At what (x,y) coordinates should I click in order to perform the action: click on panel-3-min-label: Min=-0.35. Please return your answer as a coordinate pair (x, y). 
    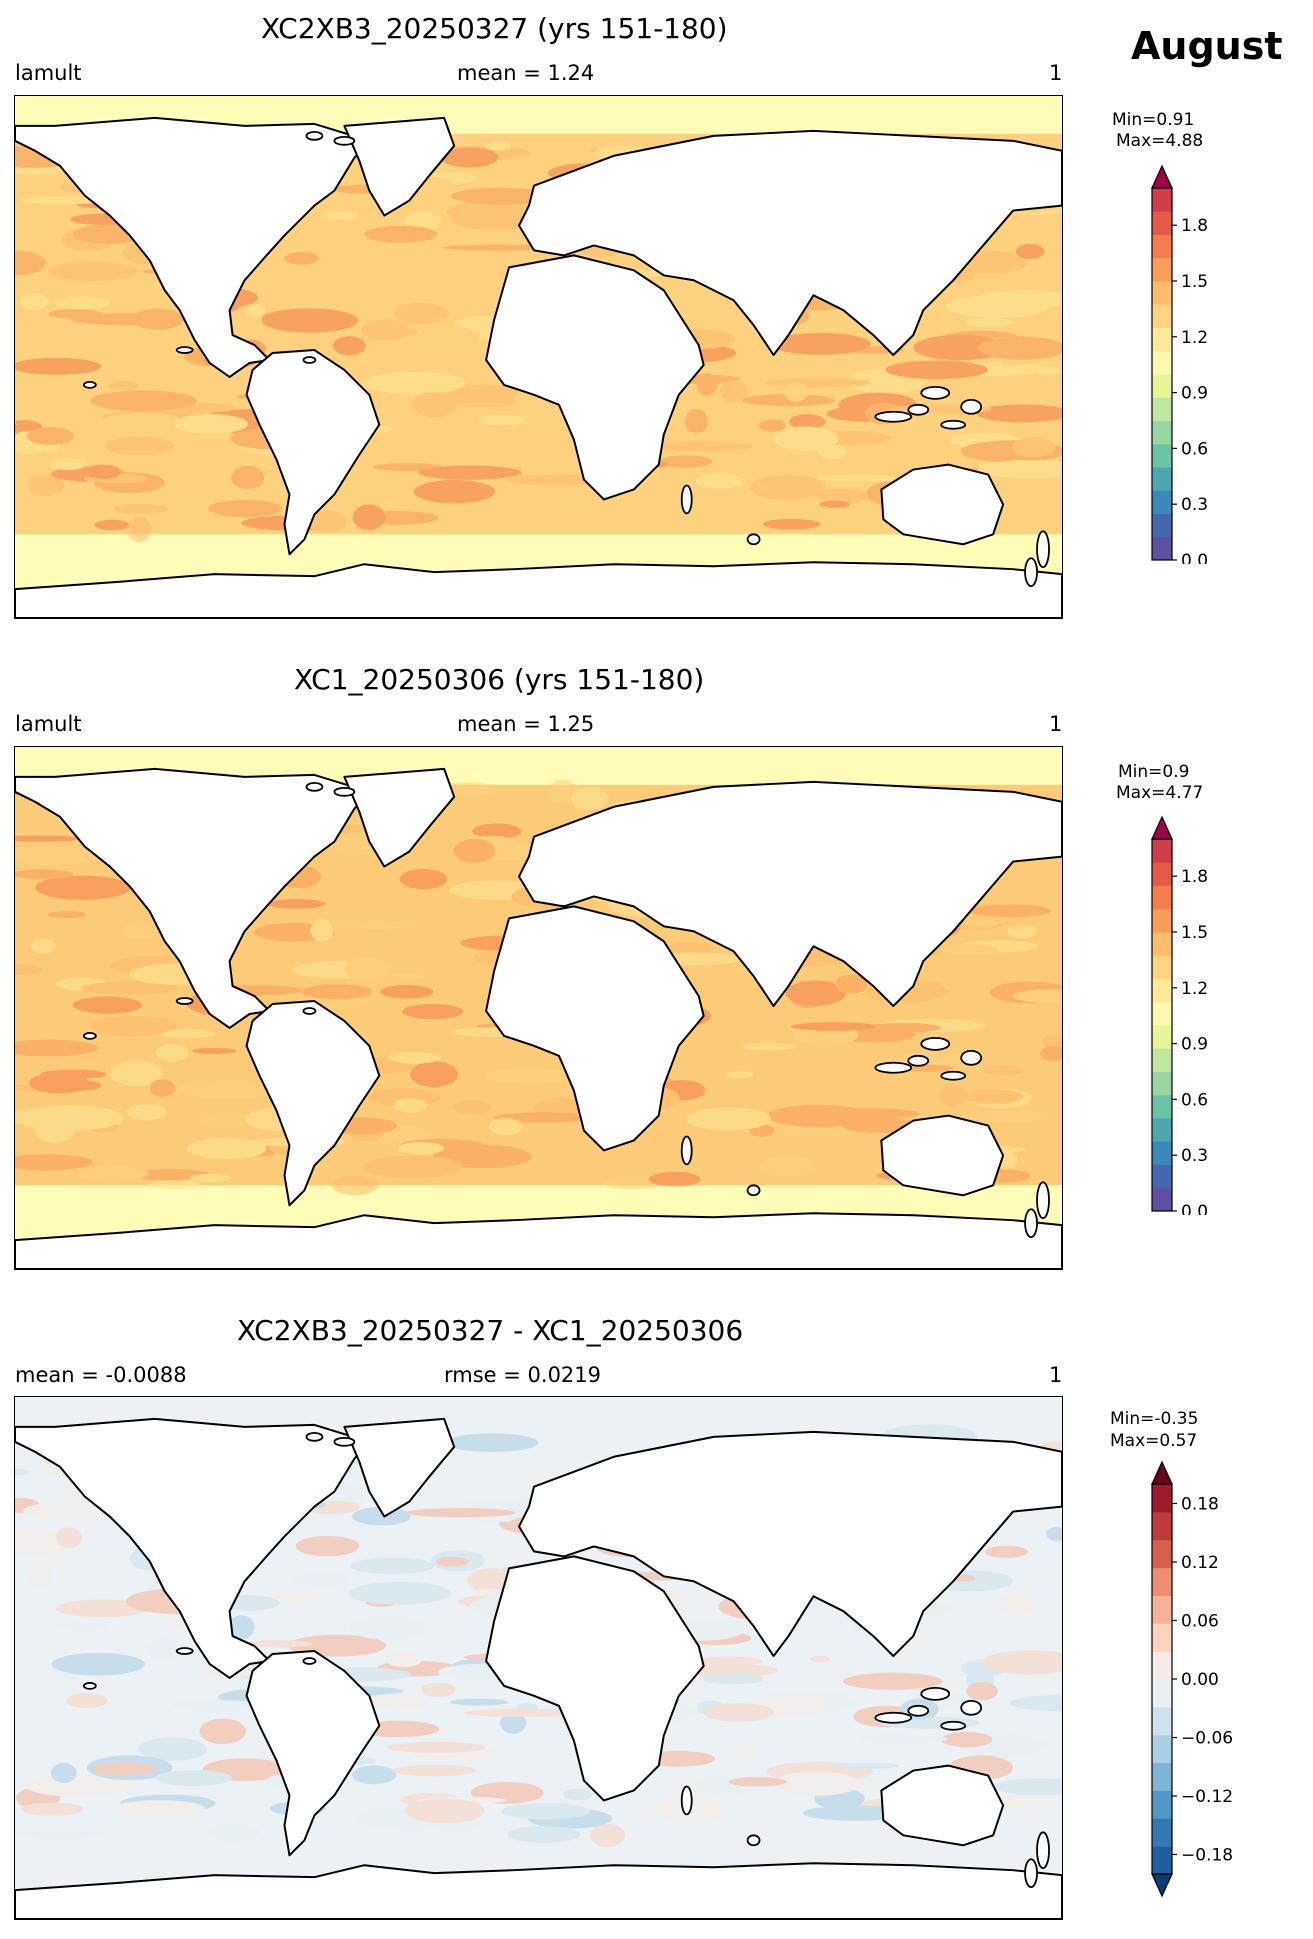
    Looking at the image, I should click on (1154, 1419).